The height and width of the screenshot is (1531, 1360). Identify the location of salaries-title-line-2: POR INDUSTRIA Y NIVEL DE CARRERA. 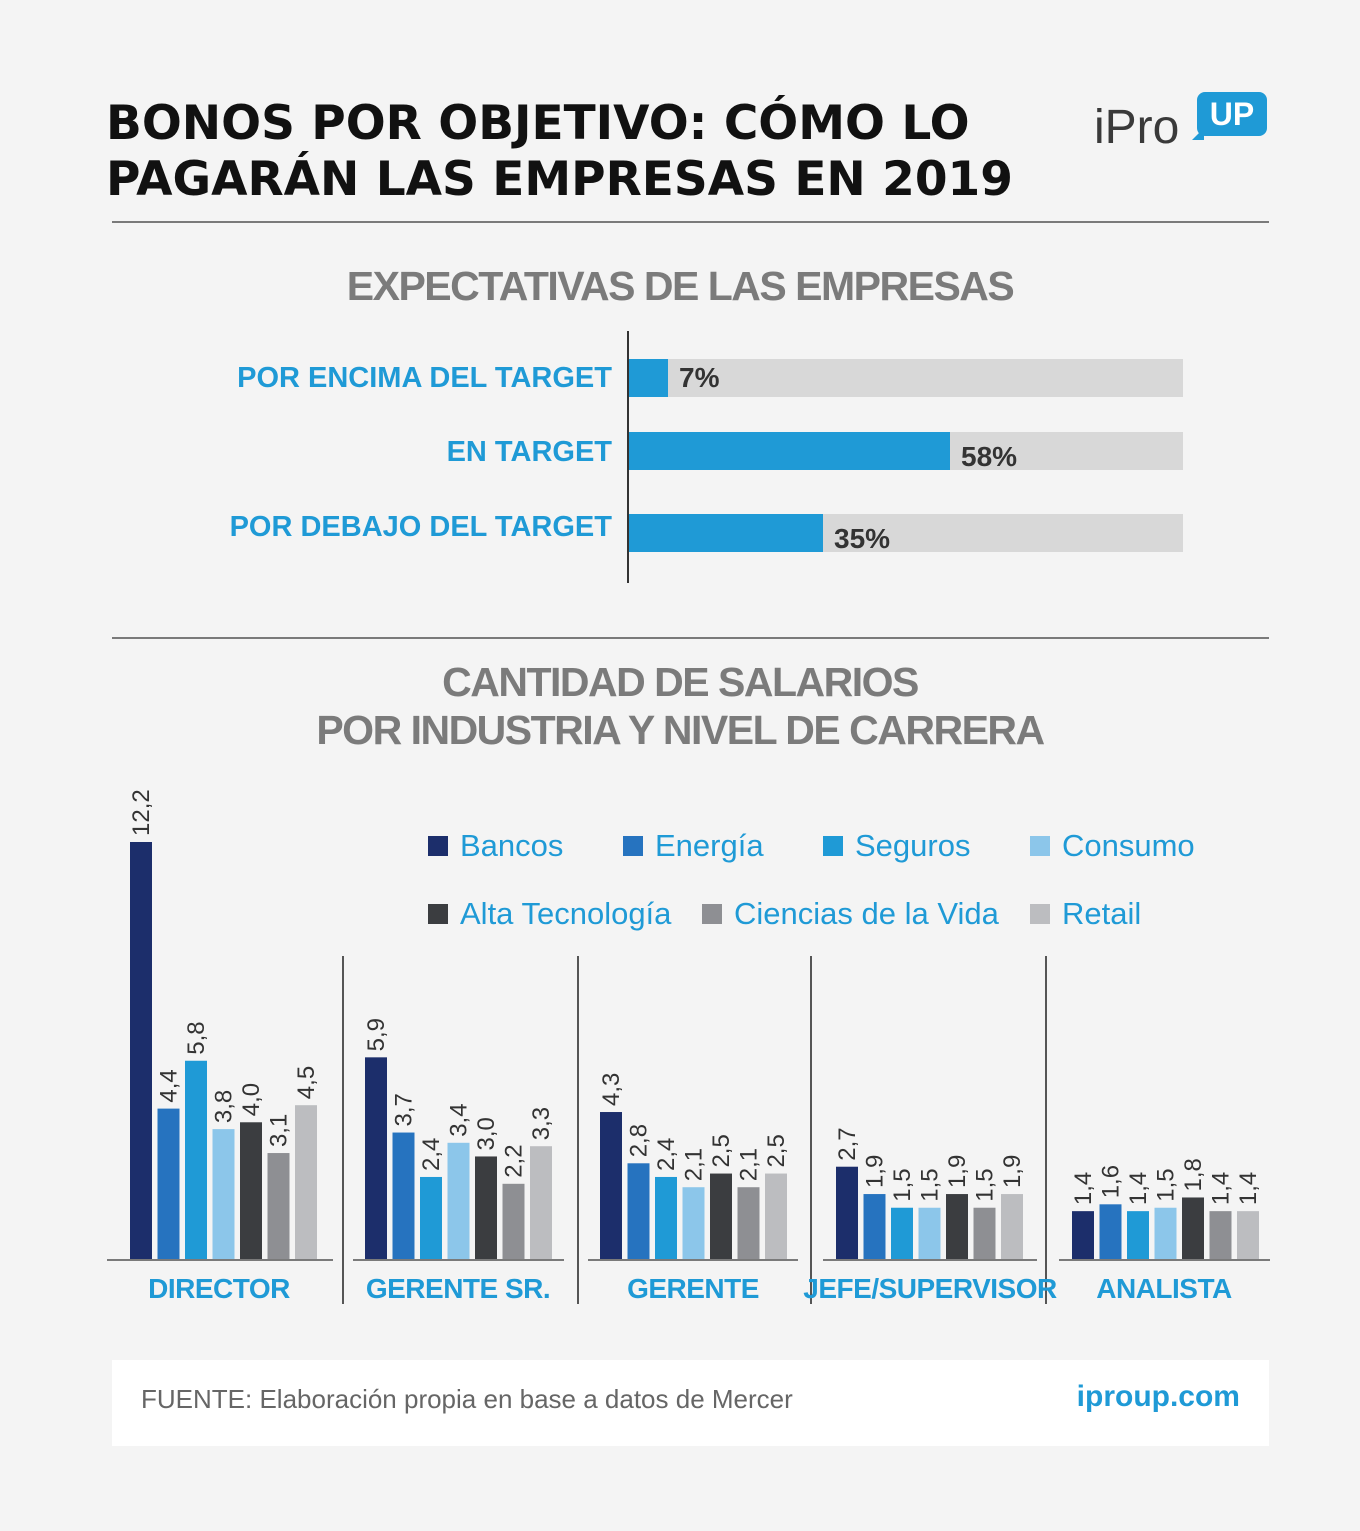
(680, 730).